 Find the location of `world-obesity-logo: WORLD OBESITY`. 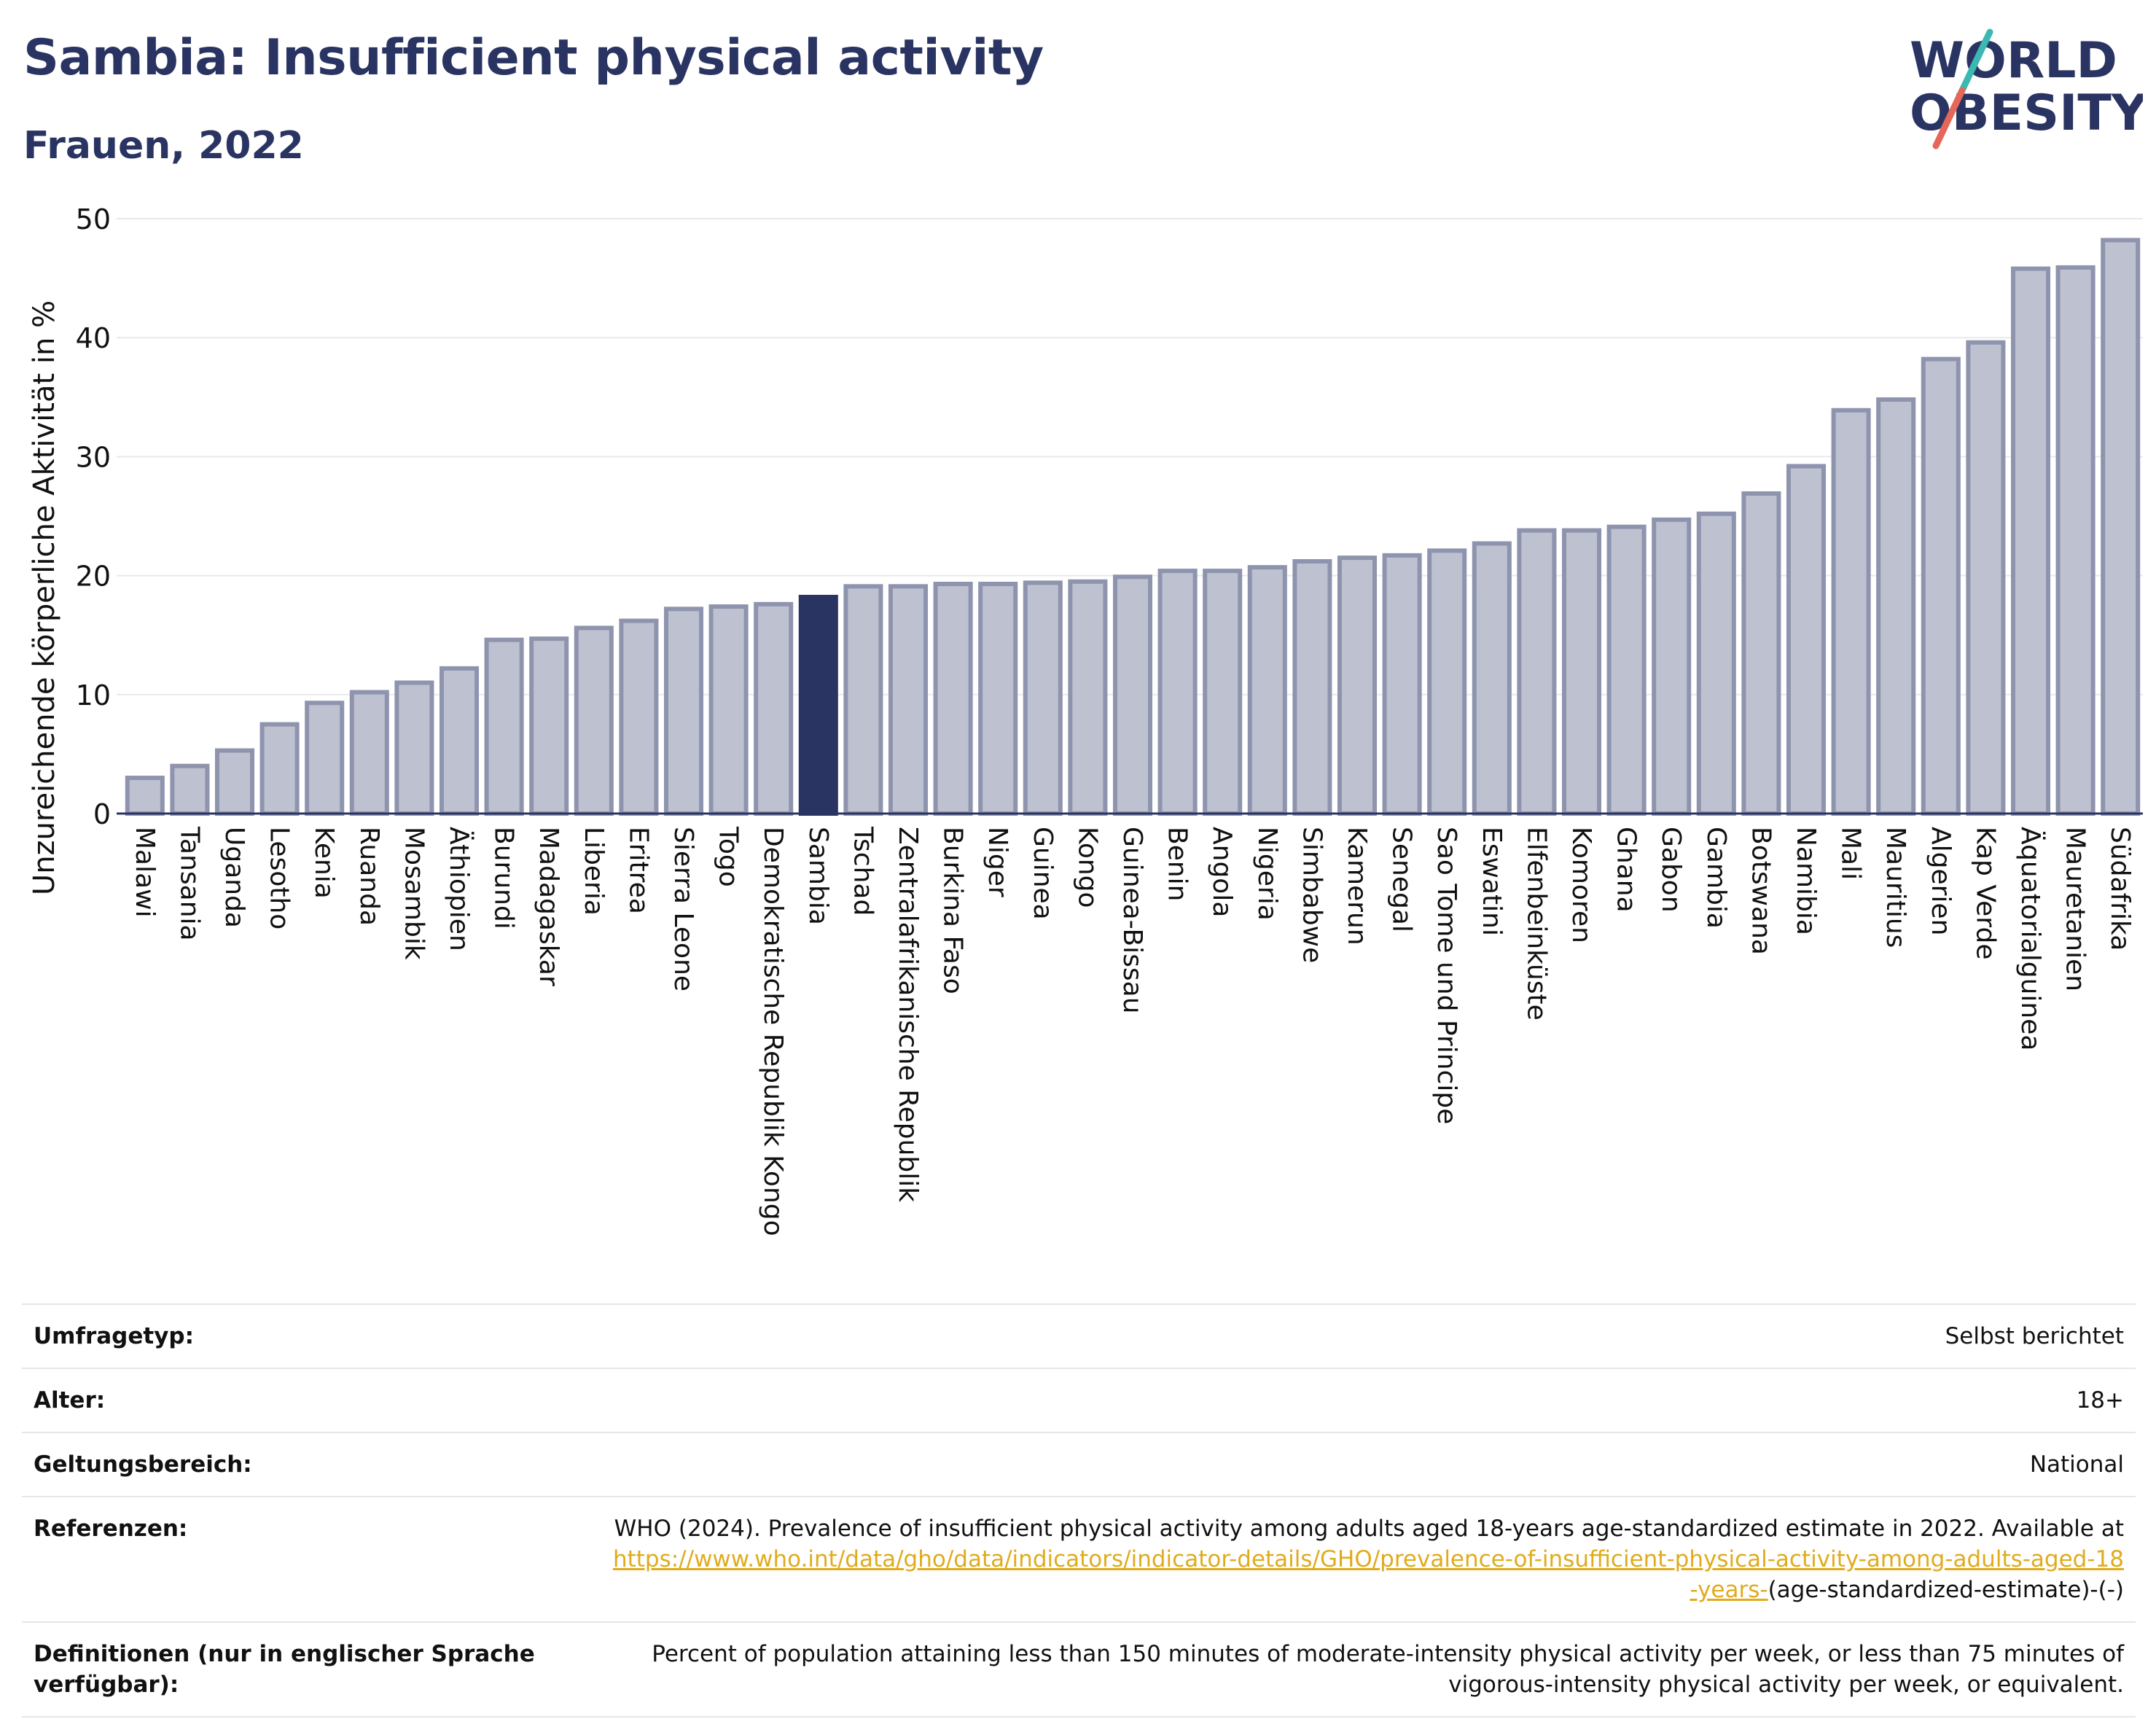

world-obesity-logo: WORLD OBESITY is located at coordinates (2027, 88).